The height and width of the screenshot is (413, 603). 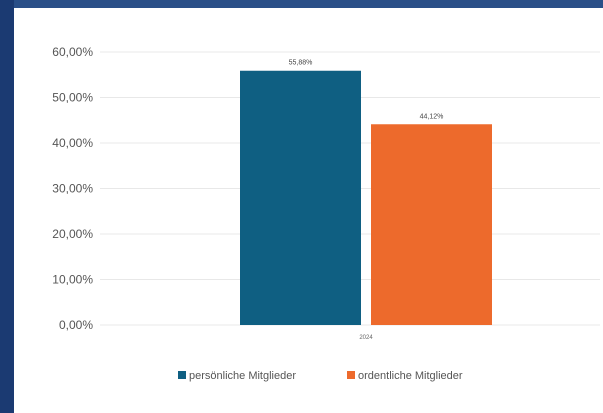 What do you see at coordinates (432, 116) in the screenshot?
I see `data-label: 44,12%` at bounding box center [432, 116].